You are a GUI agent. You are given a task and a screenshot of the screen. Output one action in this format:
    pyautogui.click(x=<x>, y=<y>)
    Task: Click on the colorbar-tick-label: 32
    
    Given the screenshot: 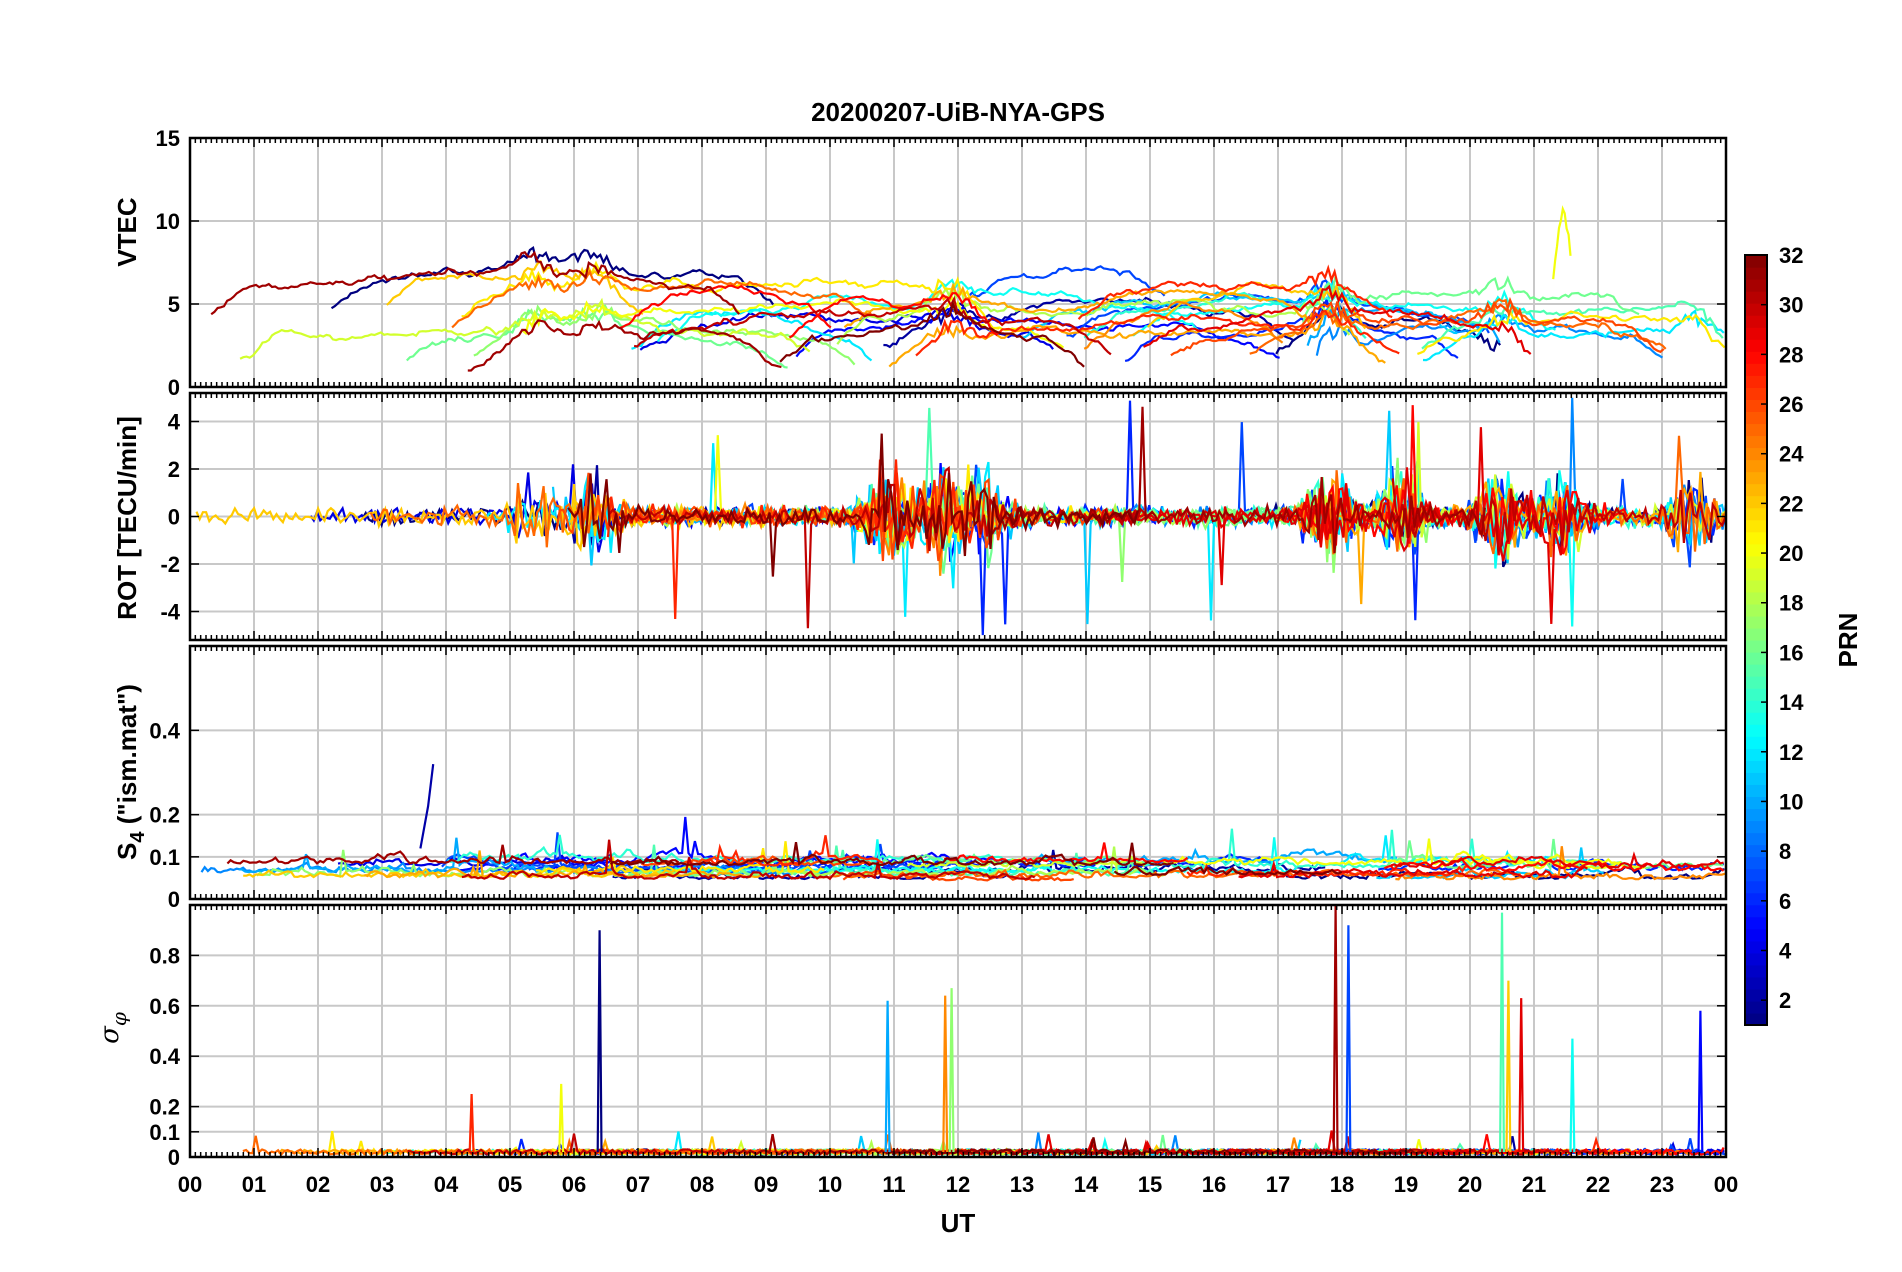 What is the action you would take?
    pyautogui.click(x=1791, y=255)
    